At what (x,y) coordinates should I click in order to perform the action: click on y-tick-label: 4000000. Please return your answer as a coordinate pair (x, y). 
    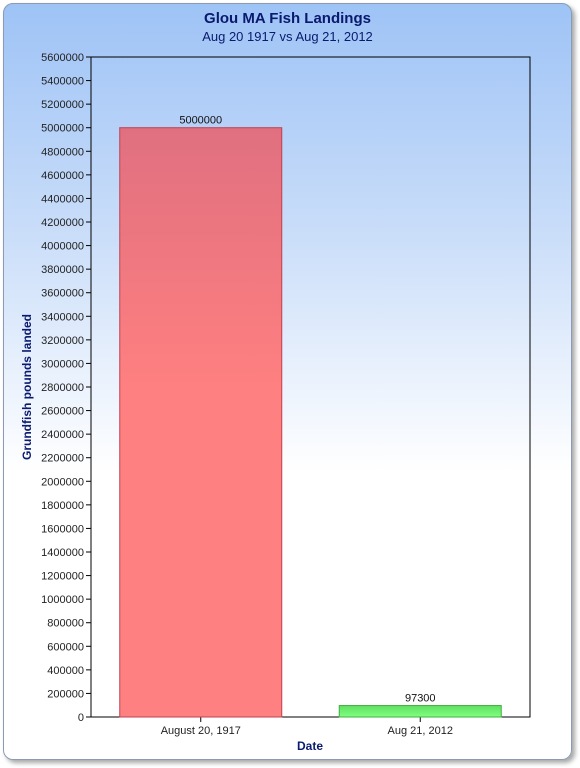
    Looking at the image, I should click on (62, 247).